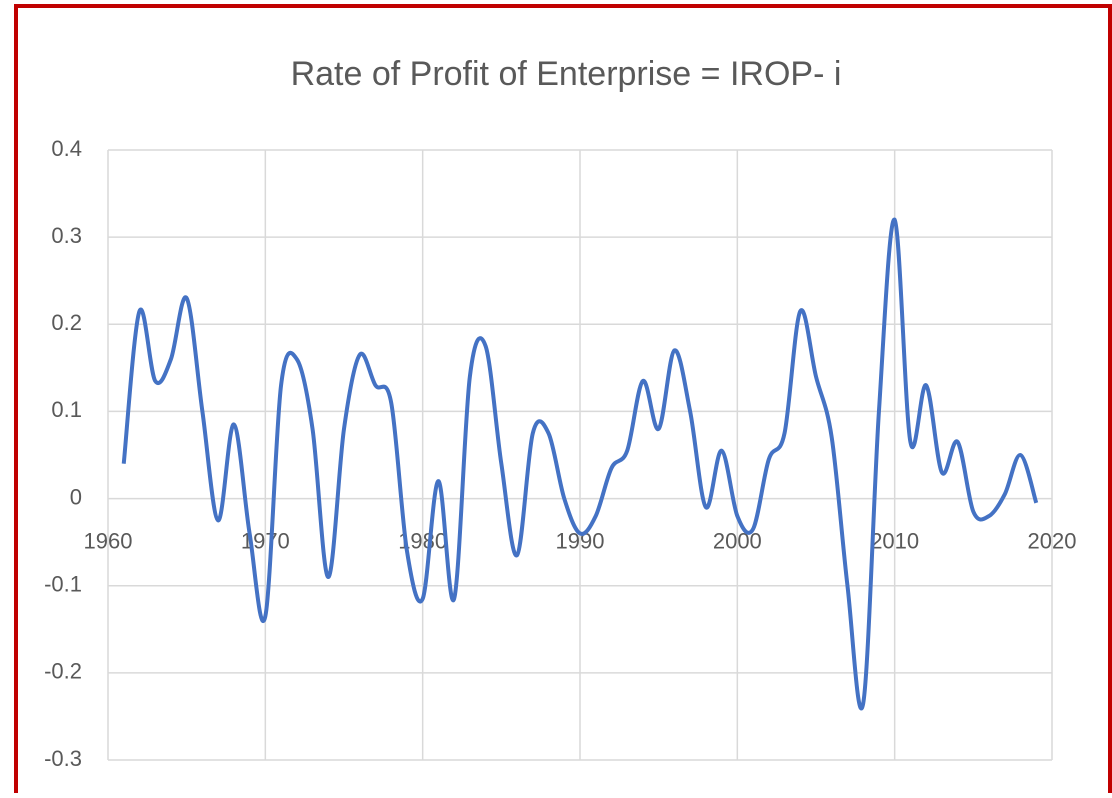 The image size is (1112, 798). I want to click on x-tick-label: 1960, so click(108, 540).